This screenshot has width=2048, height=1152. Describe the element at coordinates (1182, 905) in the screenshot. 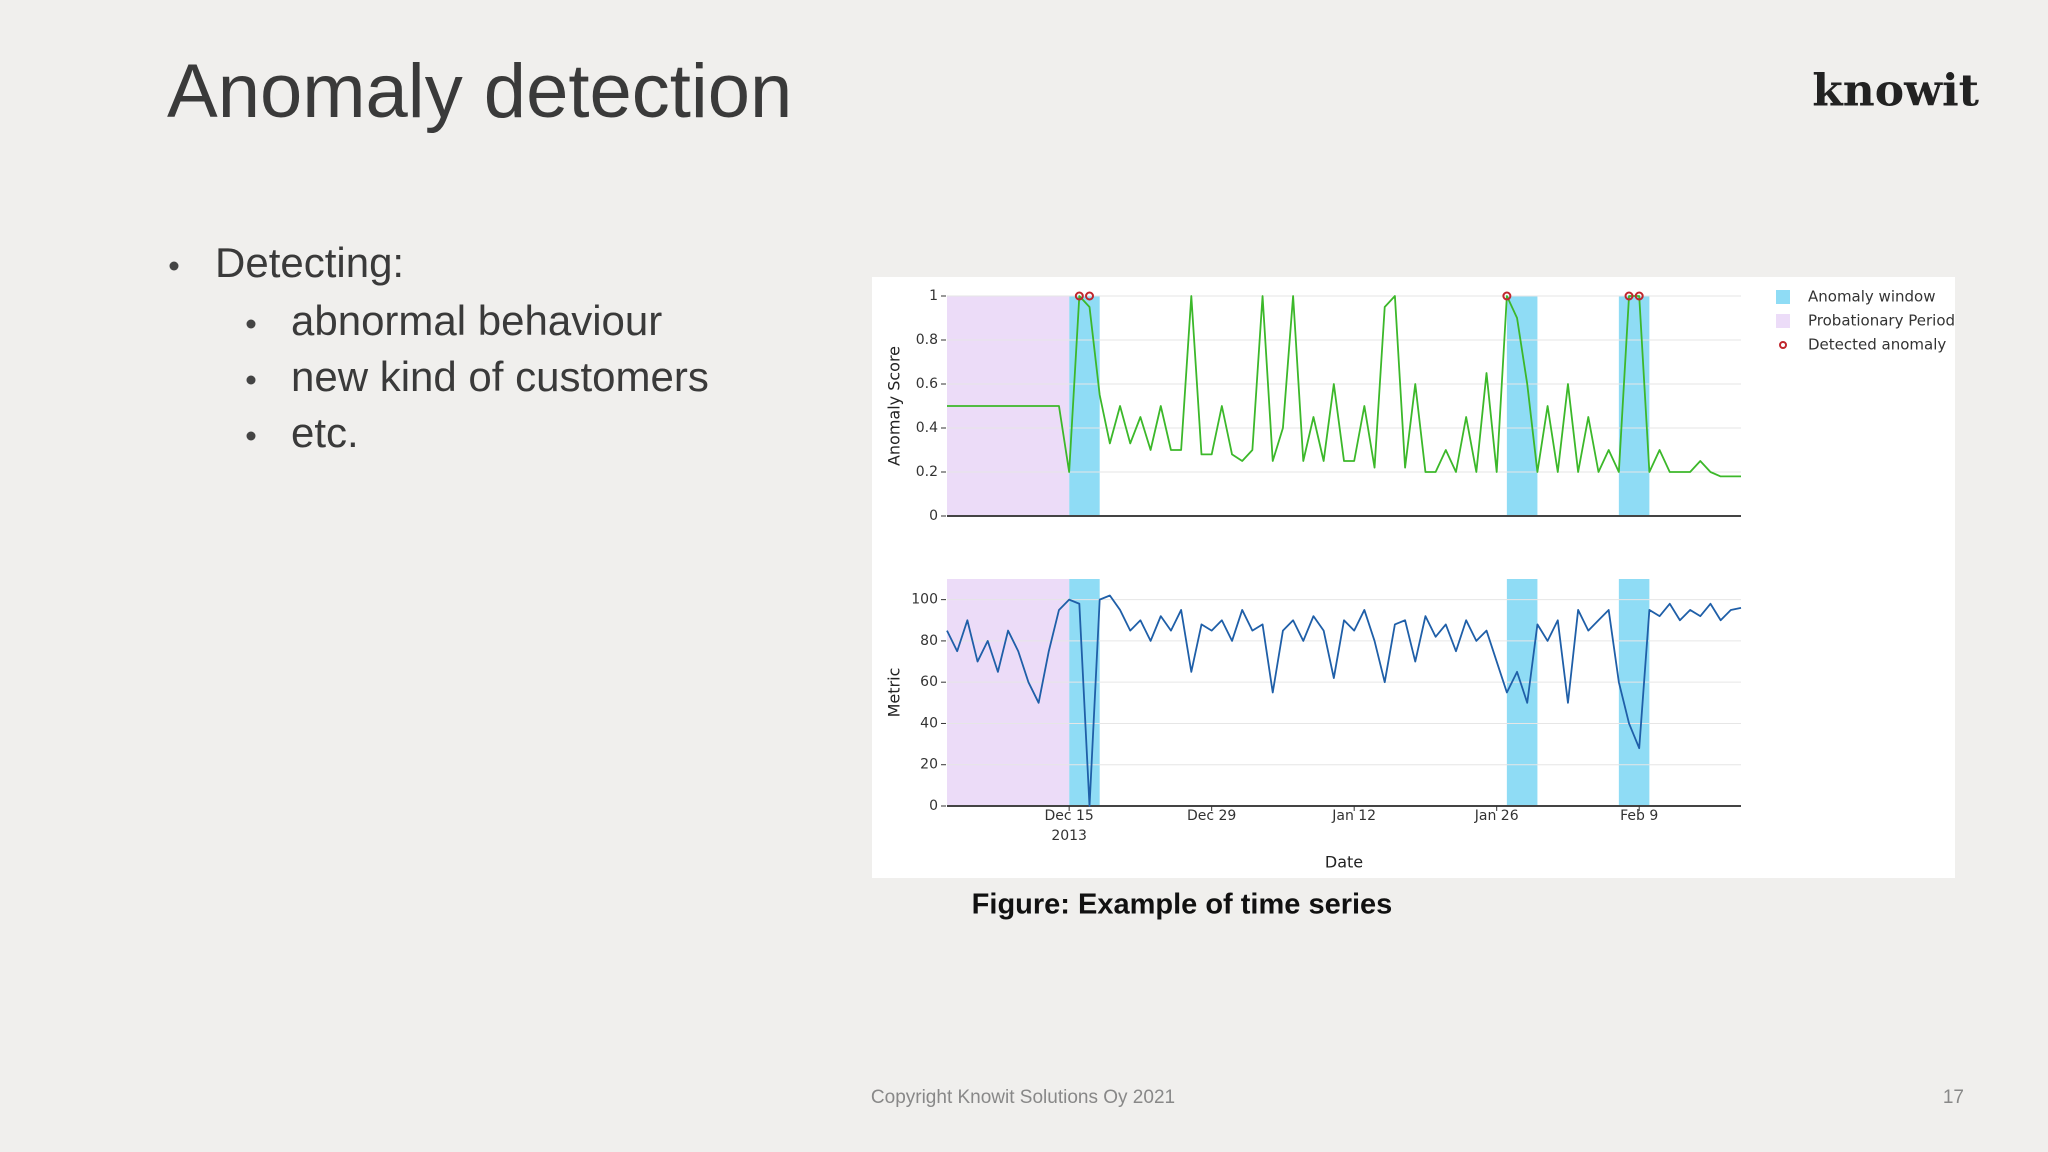

I see `figure-caption: Figure: Example of time series` at that location.